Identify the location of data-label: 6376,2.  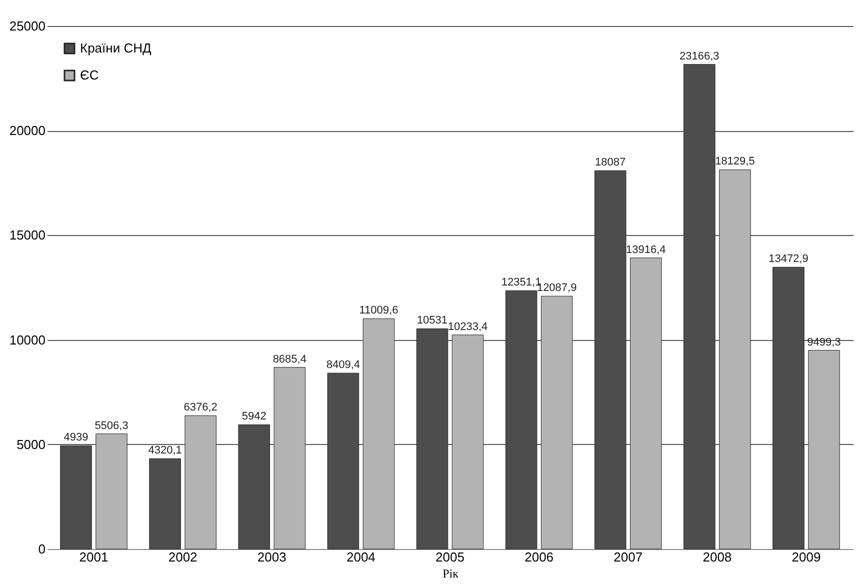
(201, 408).